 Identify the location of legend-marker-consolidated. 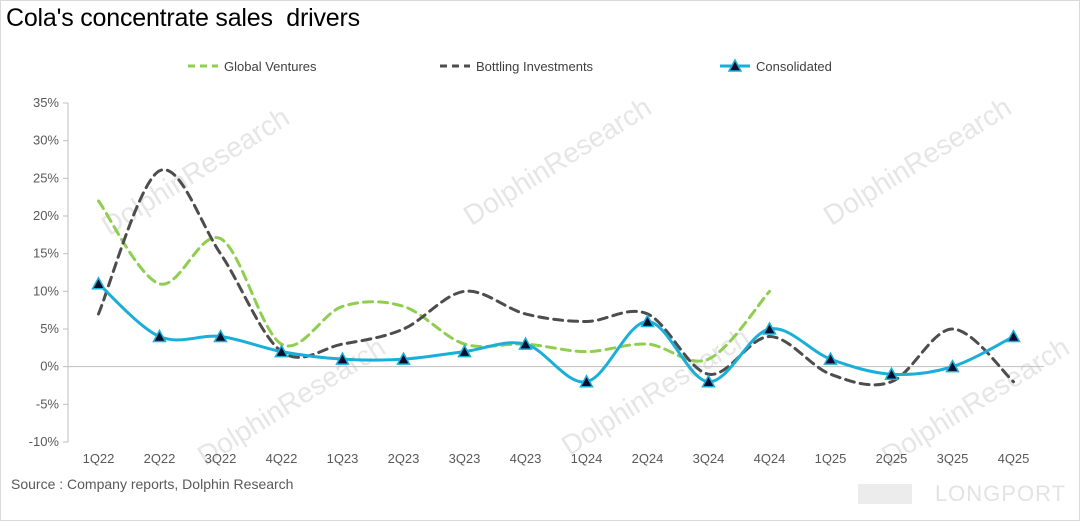
(735, 65).